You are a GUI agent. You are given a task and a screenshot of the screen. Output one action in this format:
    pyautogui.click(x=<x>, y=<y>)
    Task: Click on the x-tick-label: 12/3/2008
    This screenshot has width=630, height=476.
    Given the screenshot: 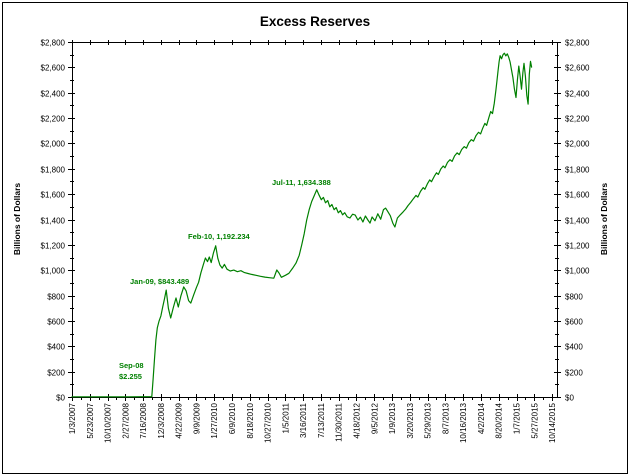 What is the action you would take?
    pyautogui.click(x=161, y=420)
    